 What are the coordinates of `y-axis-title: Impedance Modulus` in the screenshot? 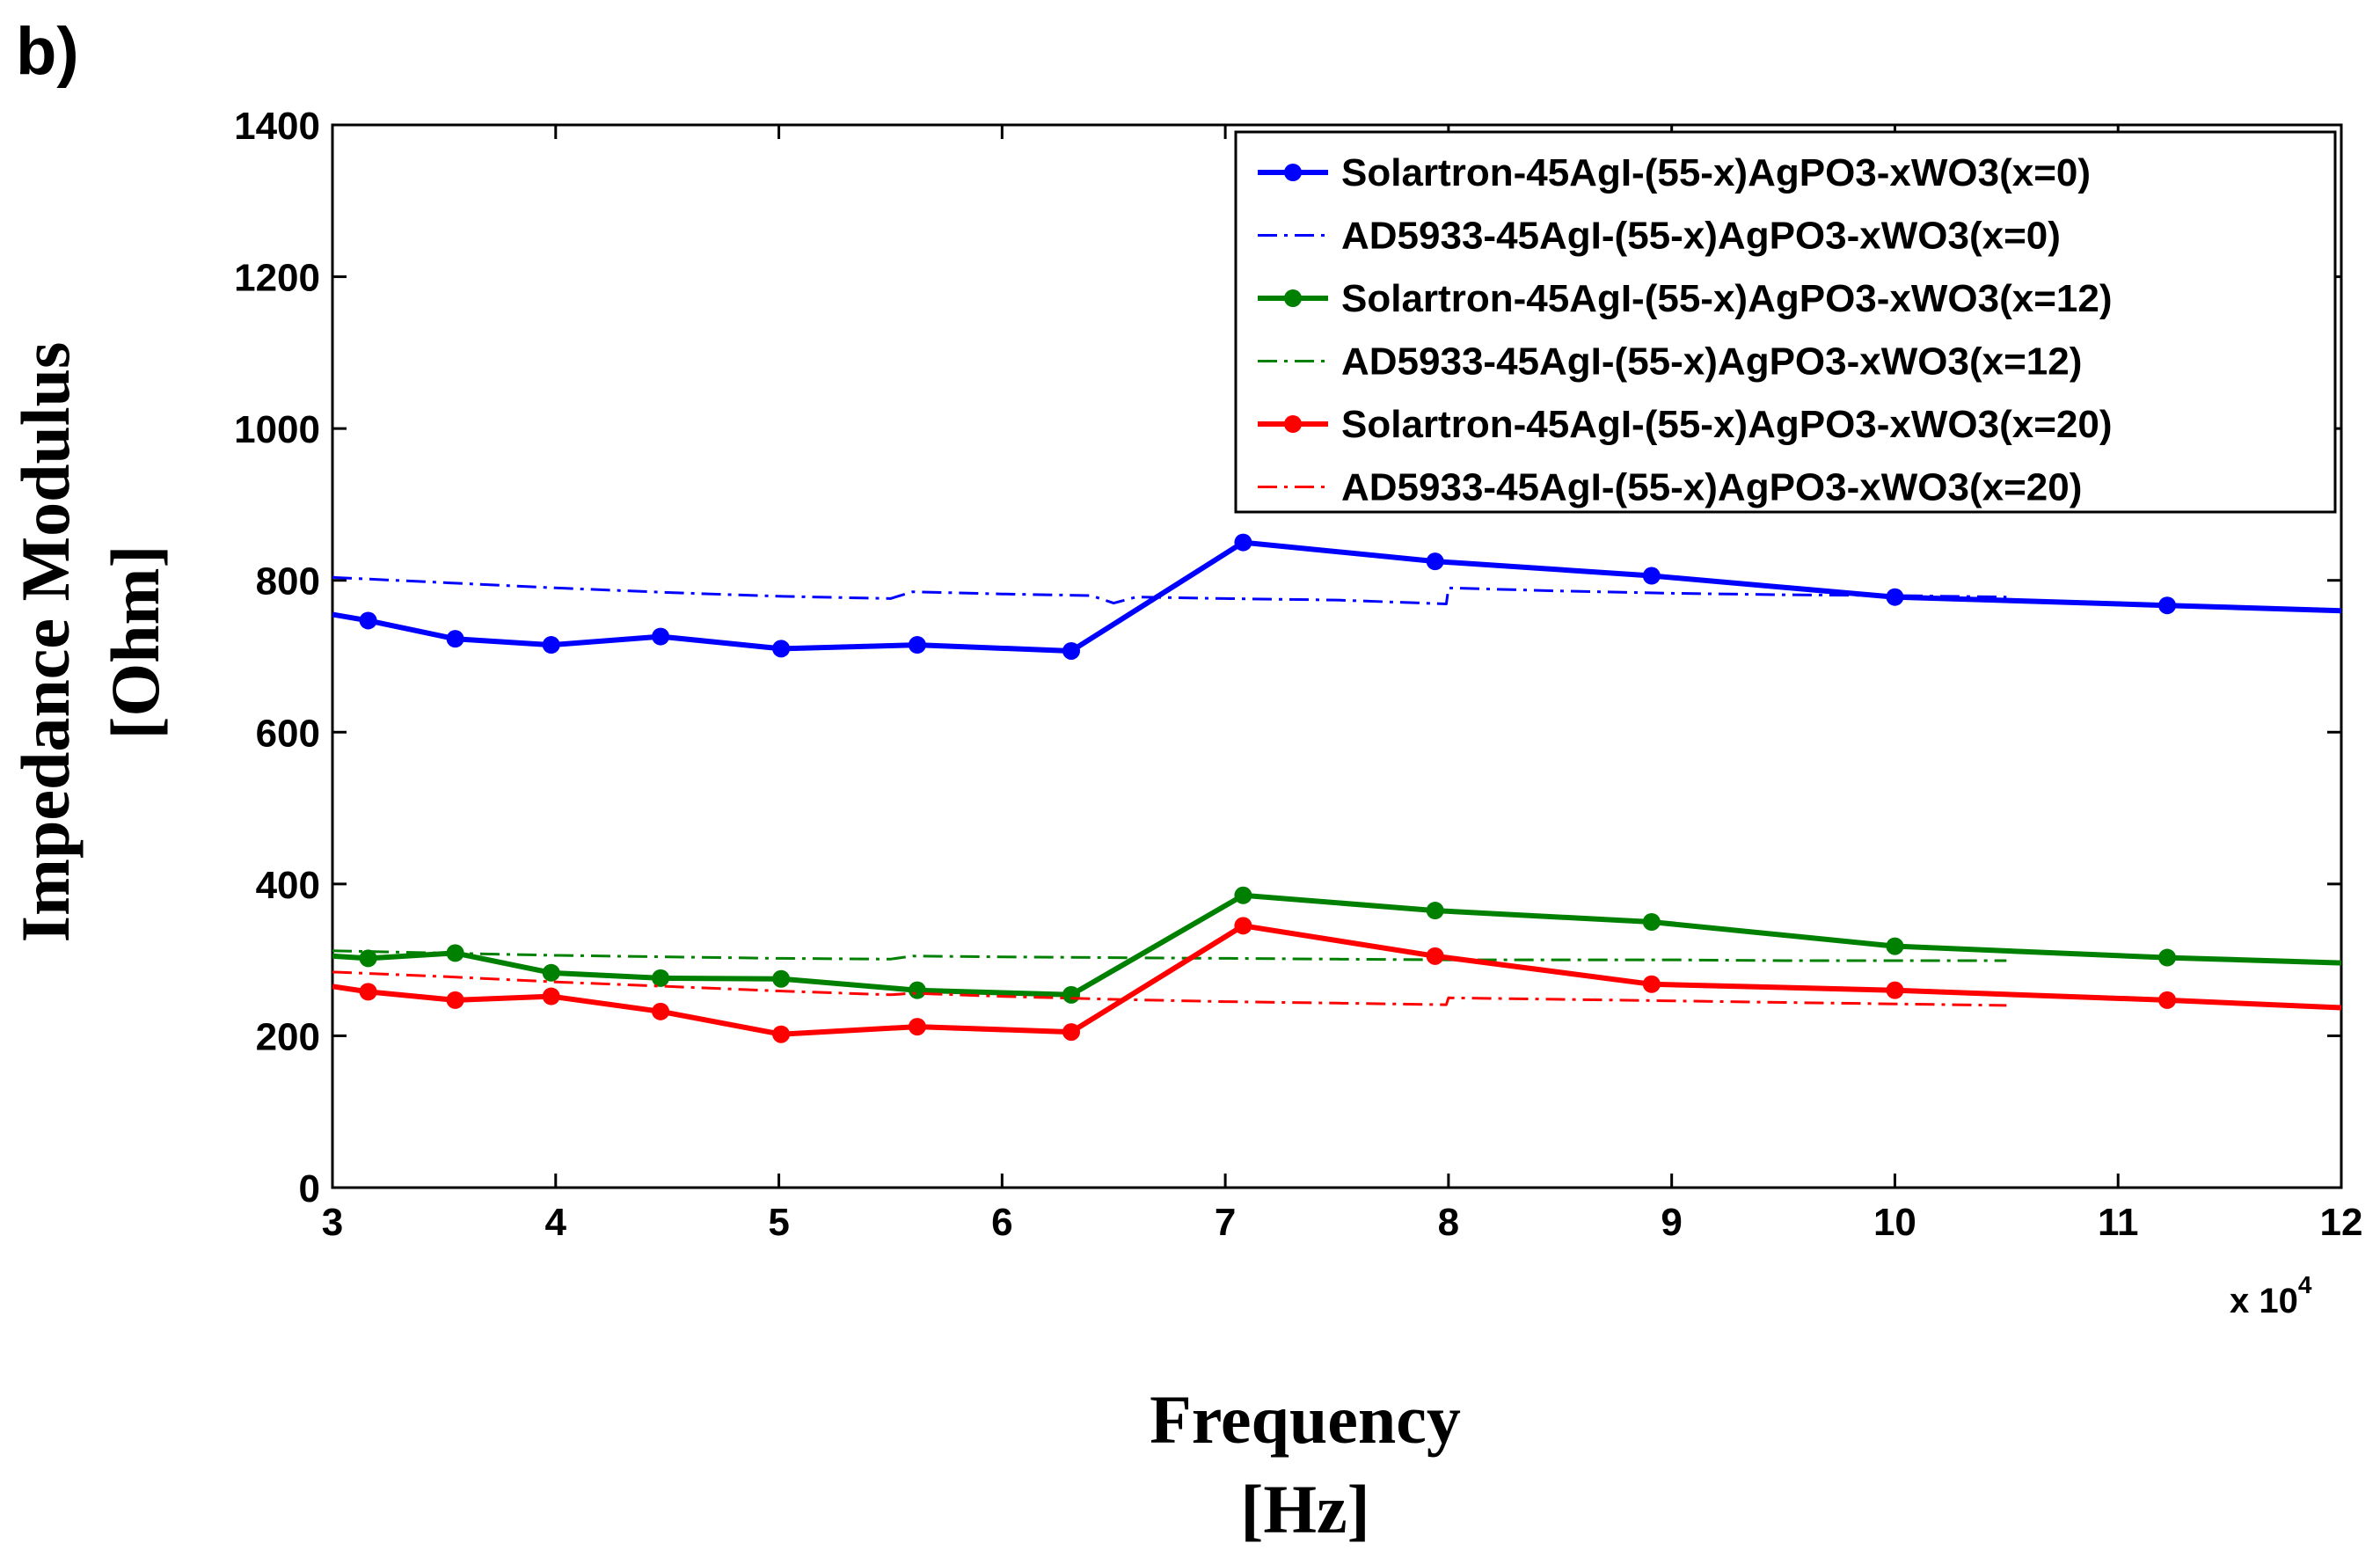 It's located at (45, 642).